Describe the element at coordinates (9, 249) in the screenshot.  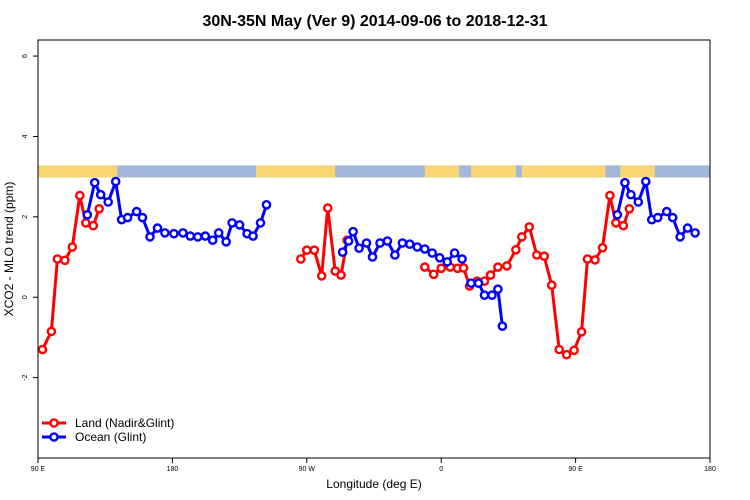
I see `y-axis-label: XCO2 - MLO trend (ppm)` at that location.